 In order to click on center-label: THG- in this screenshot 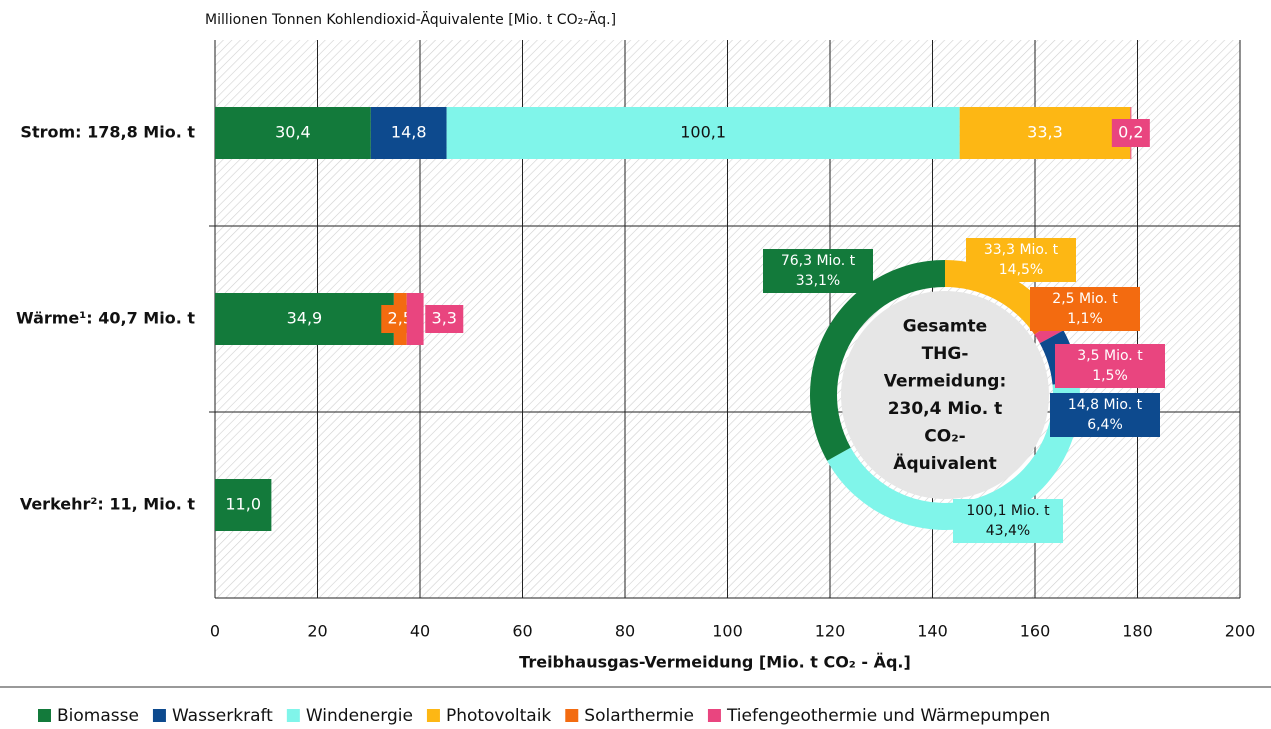, I will do `click(945, 354)`.